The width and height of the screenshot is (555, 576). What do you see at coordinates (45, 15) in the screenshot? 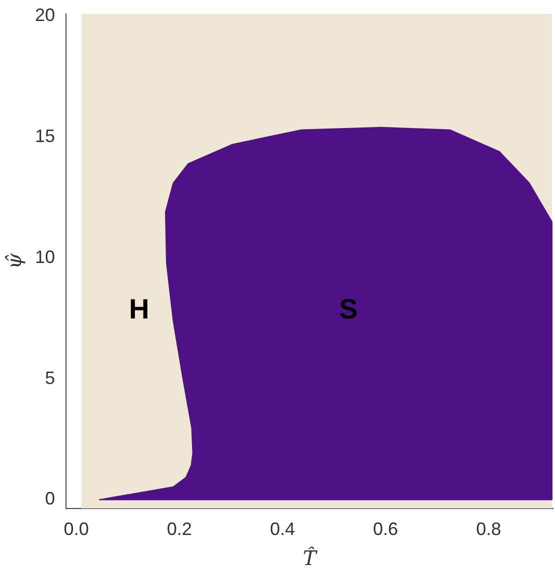
I see `y-tick-label: 20` at bounding box center [45, 15].